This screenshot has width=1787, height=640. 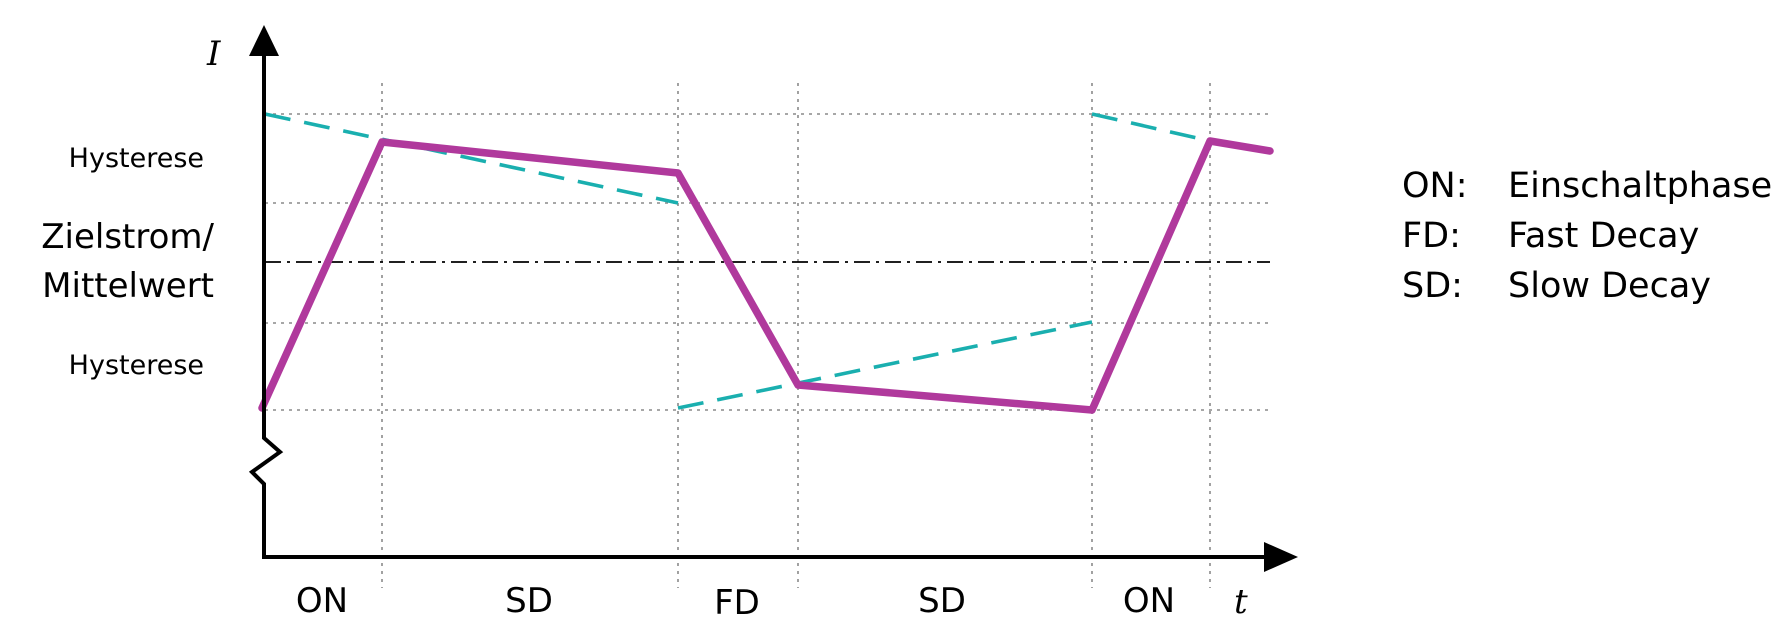 What do you see at coordinates (1149, 601) in the screenshot?
I see `phase-label-5: ON` at bounding box center [1149, 601].